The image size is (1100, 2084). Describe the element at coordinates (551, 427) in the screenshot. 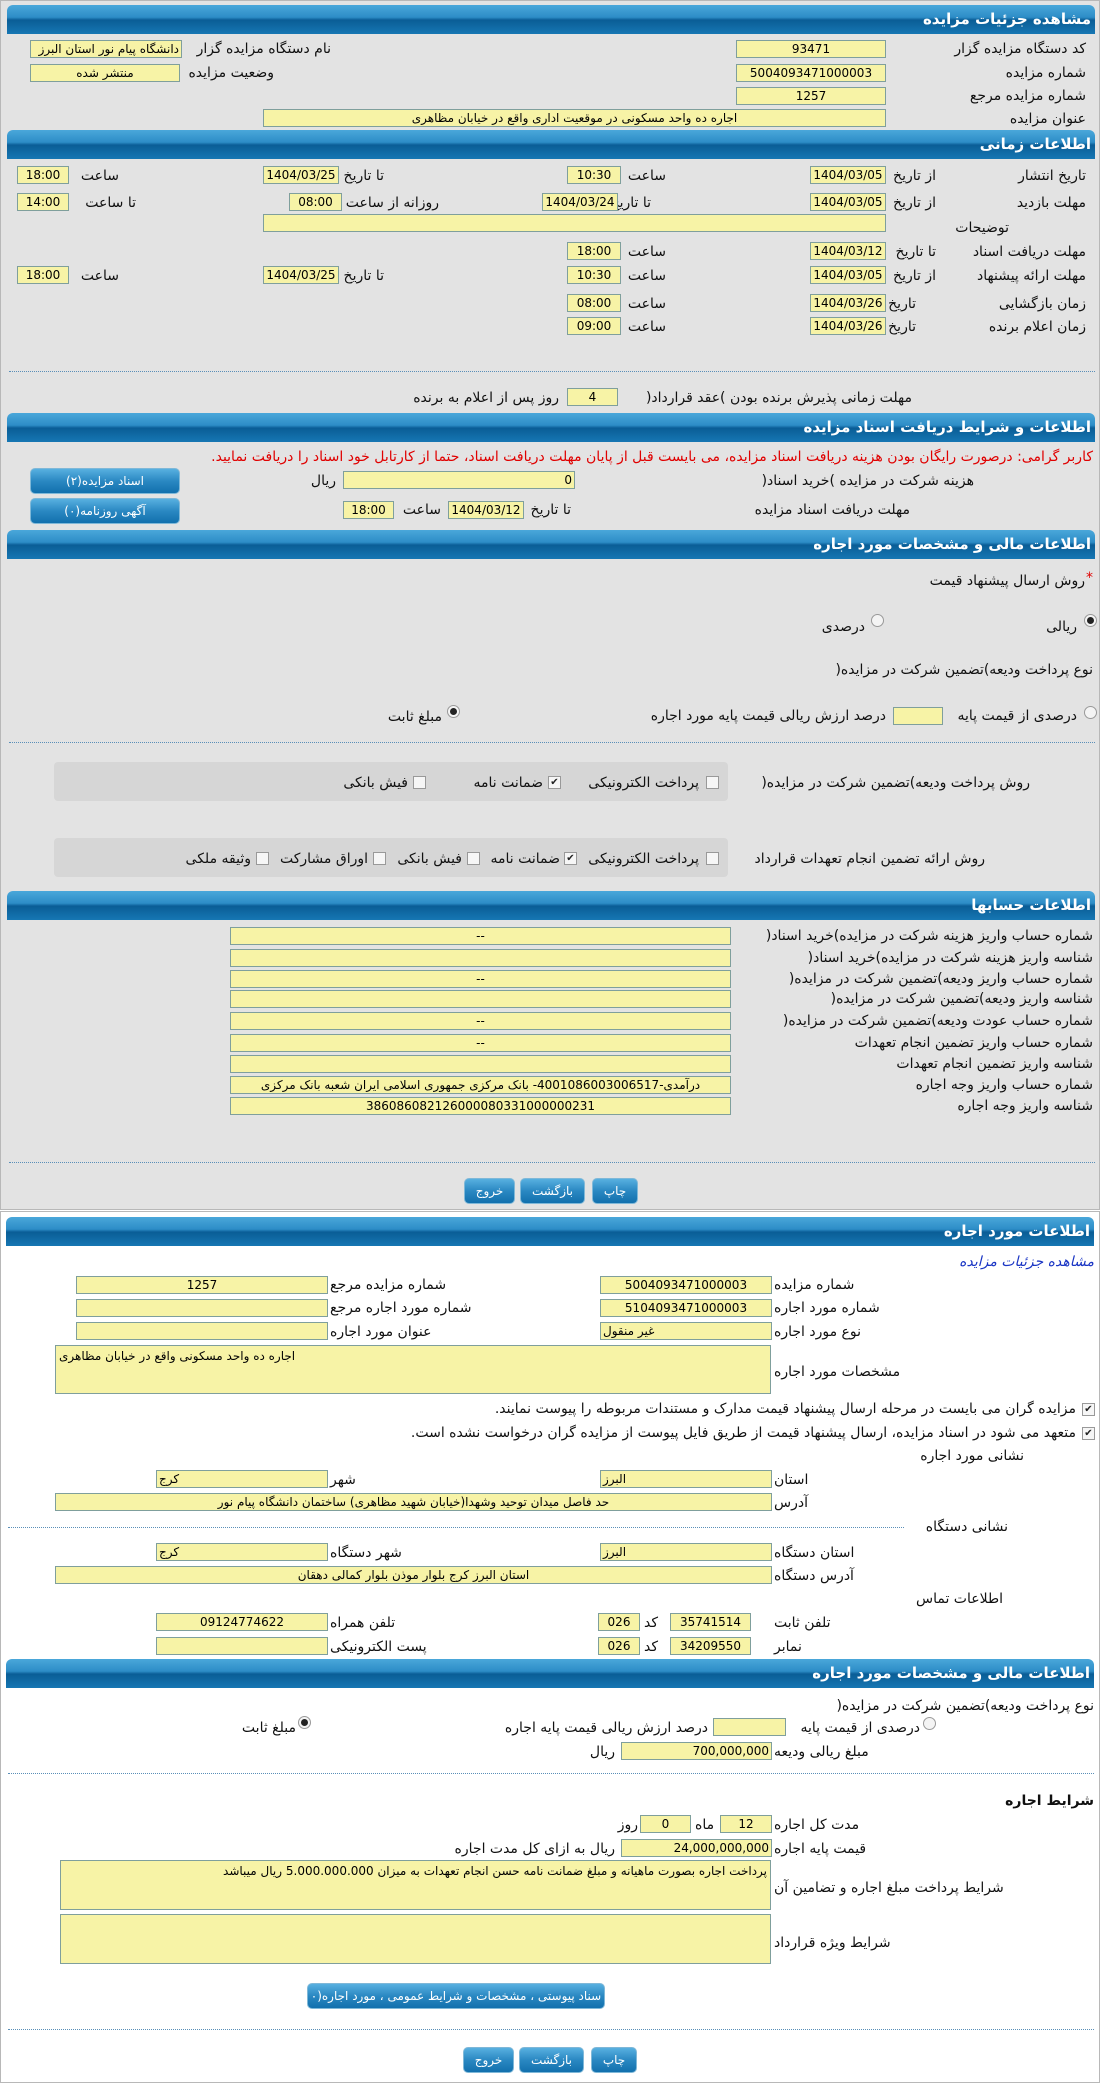

I see `section-header-docs: اطلاعات و شرایط دریافت اسناد مزایده` at that location.